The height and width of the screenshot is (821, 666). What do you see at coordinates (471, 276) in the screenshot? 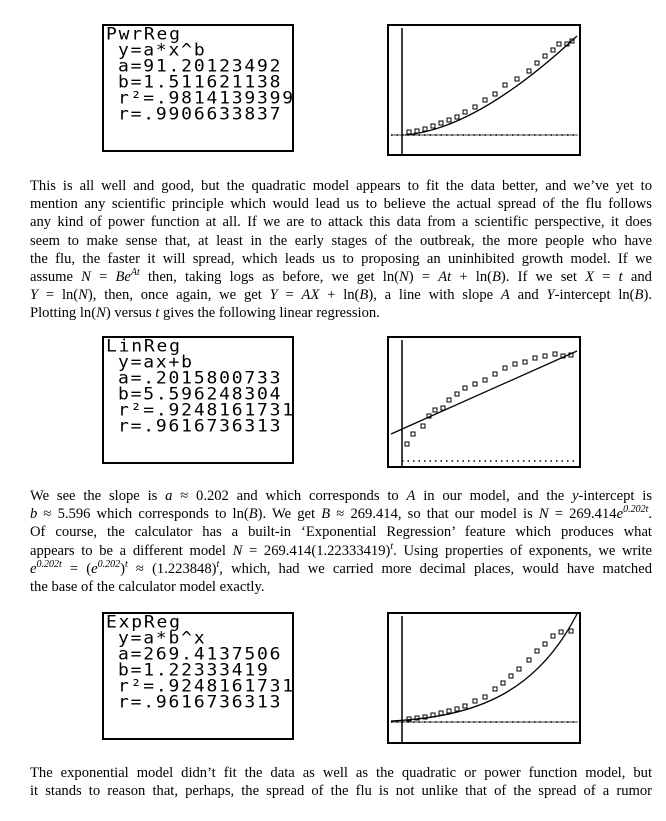
I see `text: + ln(` at bounding box center [471, 276].